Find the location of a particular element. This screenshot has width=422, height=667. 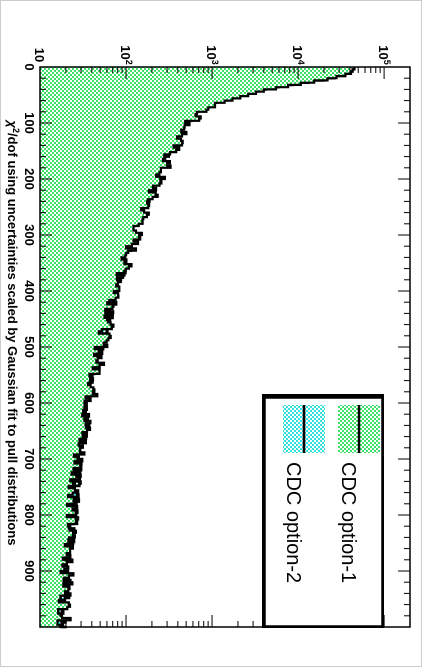

legend-label-series-2: CDC option-2 is located at coordinates (293, 522).